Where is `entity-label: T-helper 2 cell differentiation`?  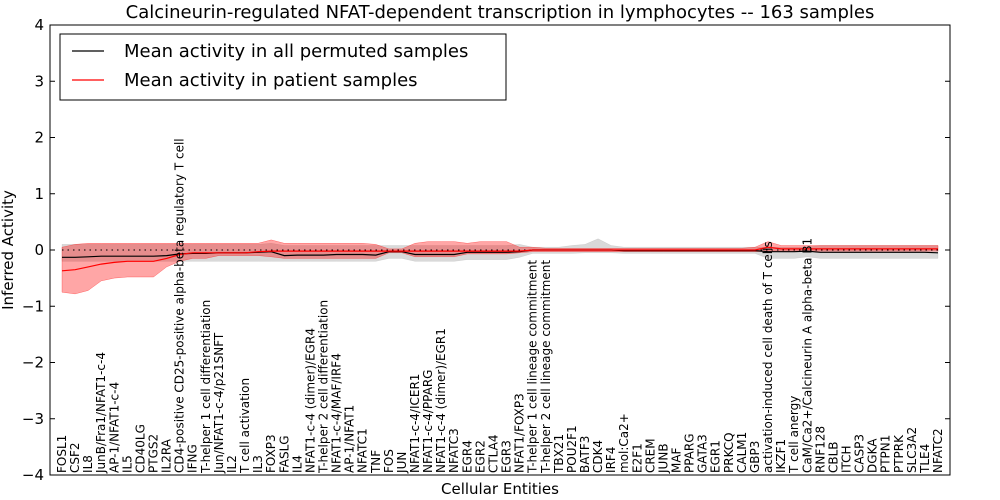 entity-label: T-helper 2 cell differentiation is located at coordinates (324, 387).